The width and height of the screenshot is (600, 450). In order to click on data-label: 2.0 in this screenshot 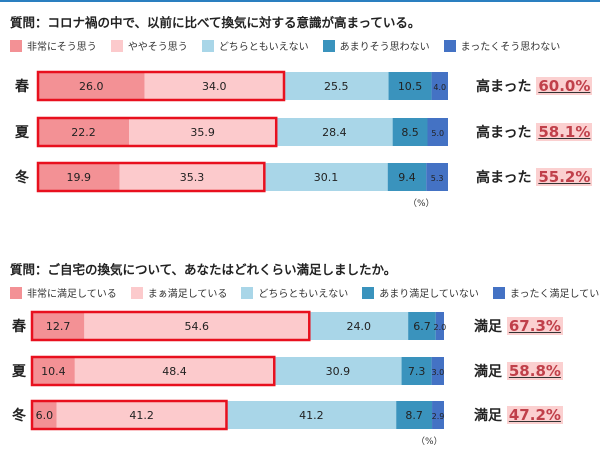, I will do `click(440, 327)`.